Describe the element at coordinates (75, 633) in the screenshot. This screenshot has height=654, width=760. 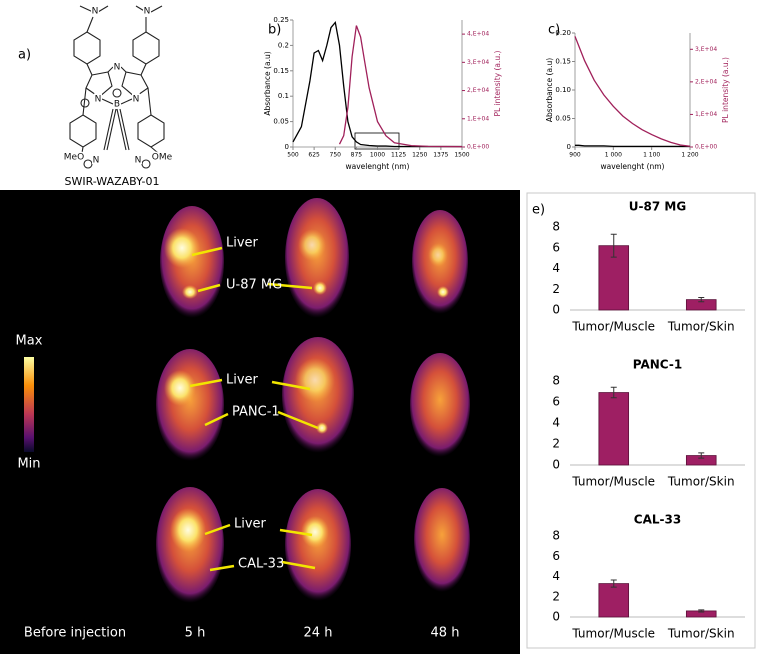
I see `time-label: Before injection` at that location.